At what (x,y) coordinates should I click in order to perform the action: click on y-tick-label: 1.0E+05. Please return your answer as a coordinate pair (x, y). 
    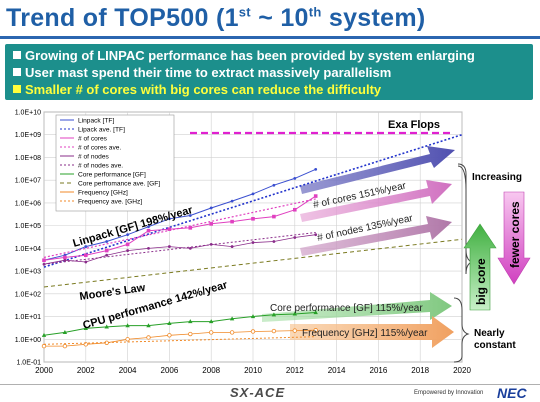
    Looking at the image, I should click on (28, 226).